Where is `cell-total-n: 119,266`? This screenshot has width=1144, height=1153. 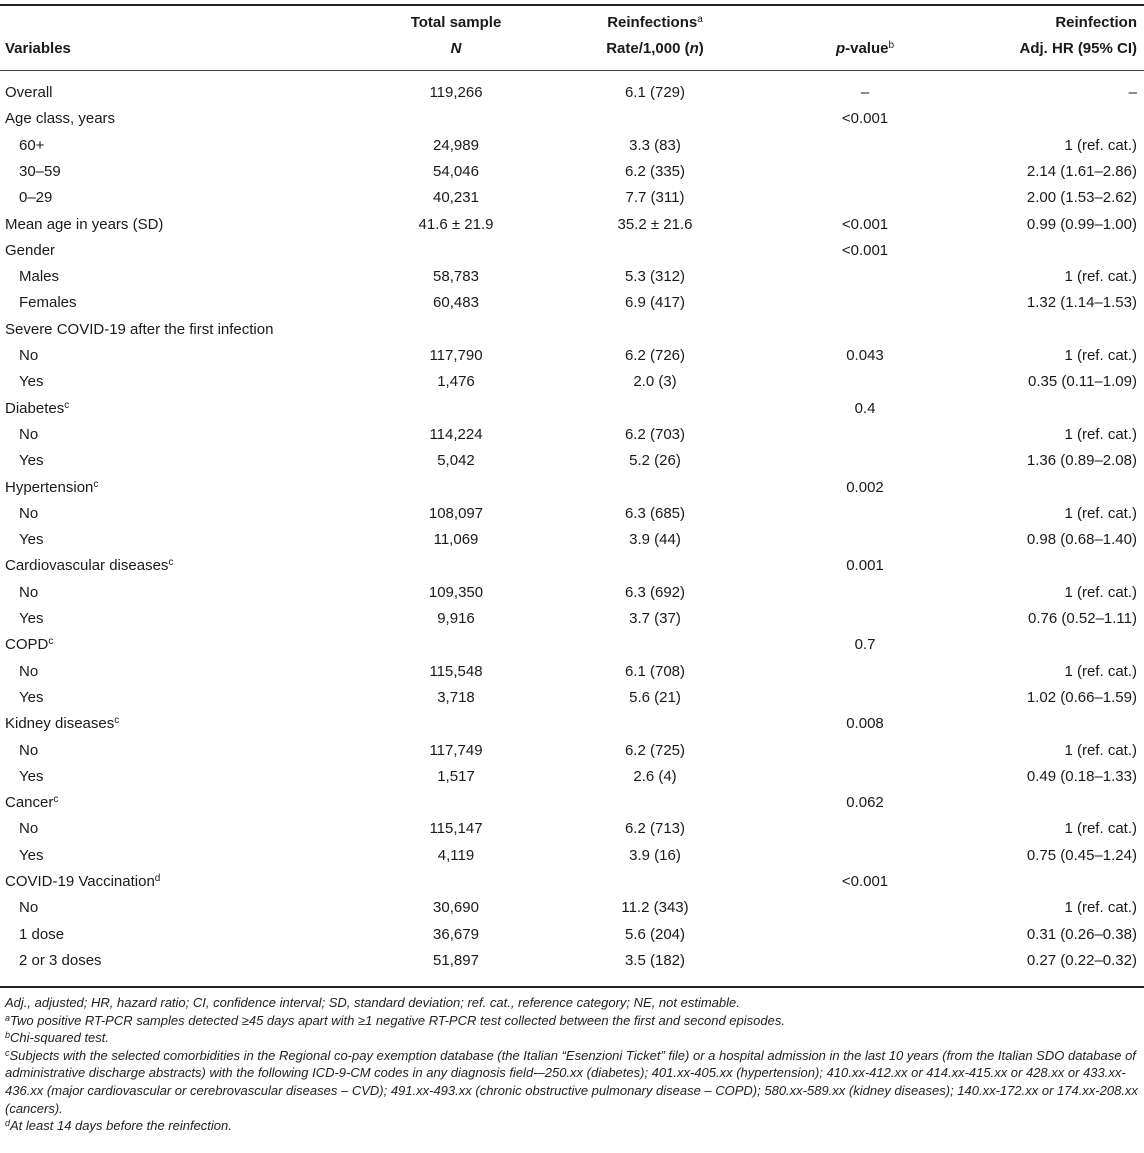
cell-total-n: 119,266 is located at coordinates (456, 92).